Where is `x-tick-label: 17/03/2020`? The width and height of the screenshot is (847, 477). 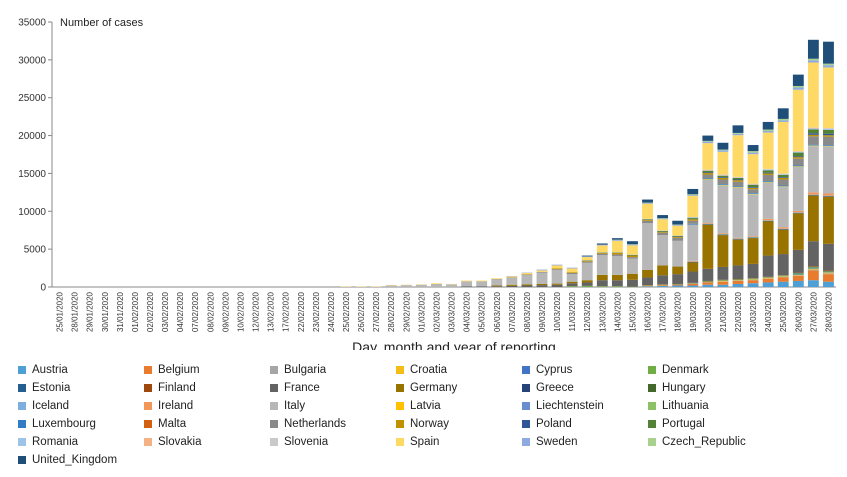
x-tick-label: 17/03/2020 is located at coordinates (663, 311).